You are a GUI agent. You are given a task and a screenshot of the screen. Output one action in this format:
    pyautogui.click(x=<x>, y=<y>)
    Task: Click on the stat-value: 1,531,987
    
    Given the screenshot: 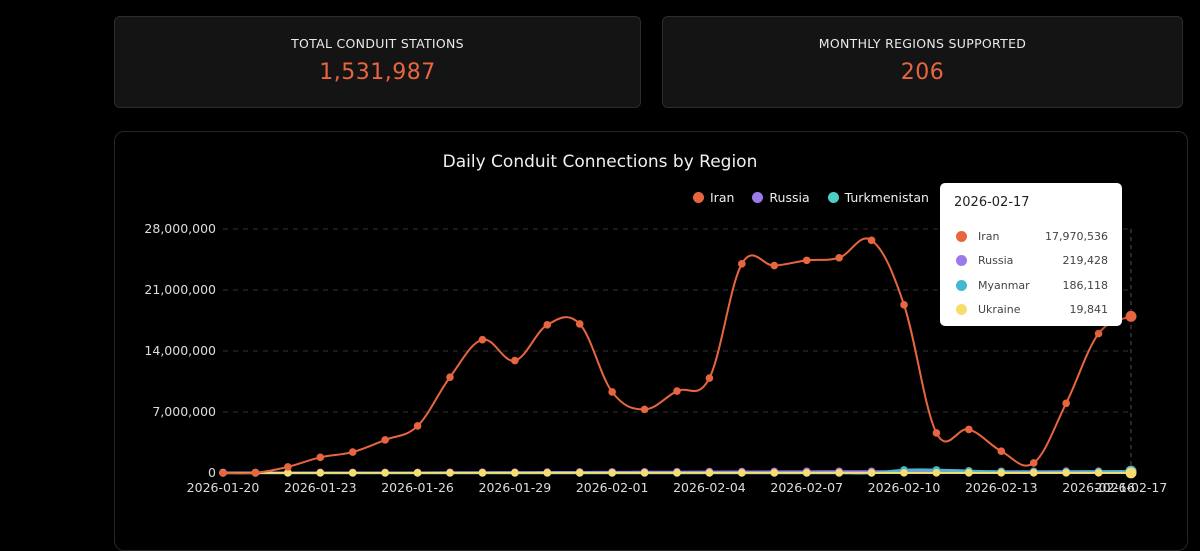 What is the action you would take?
    pyautogui.click(x=377, y=72)
    